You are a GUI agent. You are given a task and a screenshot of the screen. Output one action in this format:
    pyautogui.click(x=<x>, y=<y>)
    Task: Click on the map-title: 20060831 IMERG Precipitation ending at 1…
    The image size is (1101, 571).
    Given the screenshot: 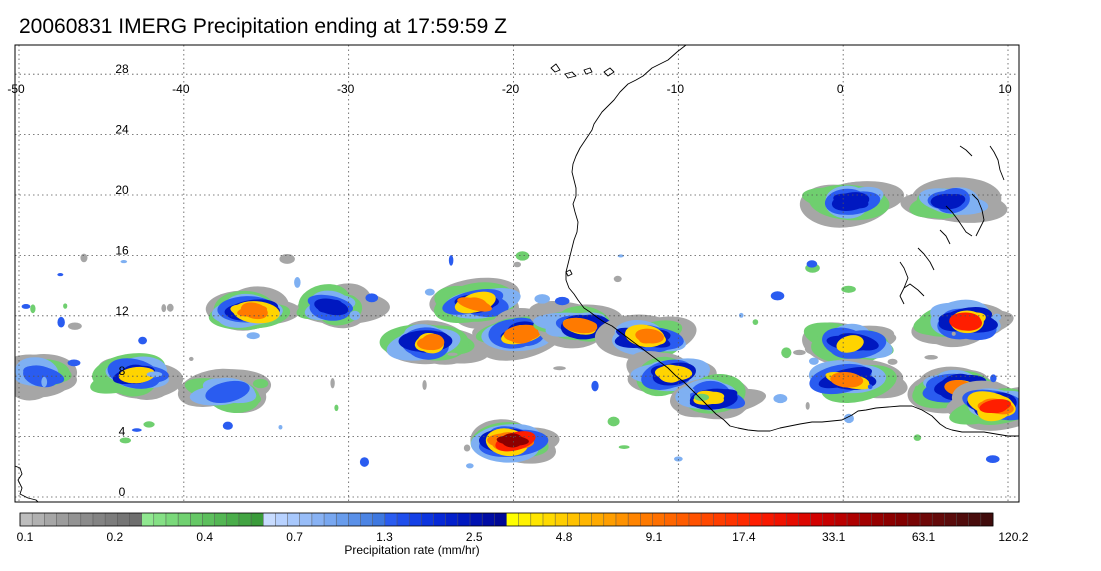 What is the action you would take?
    pyautogui.click(x=263, y=26)
    